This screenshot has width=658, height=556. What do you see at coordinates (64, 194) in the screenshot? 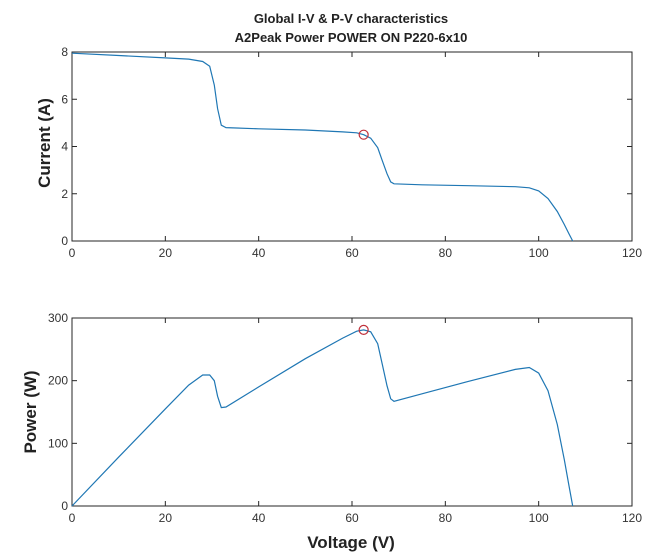
I see `iv-y-tick-label: 2` at bounding box center [64, 194].